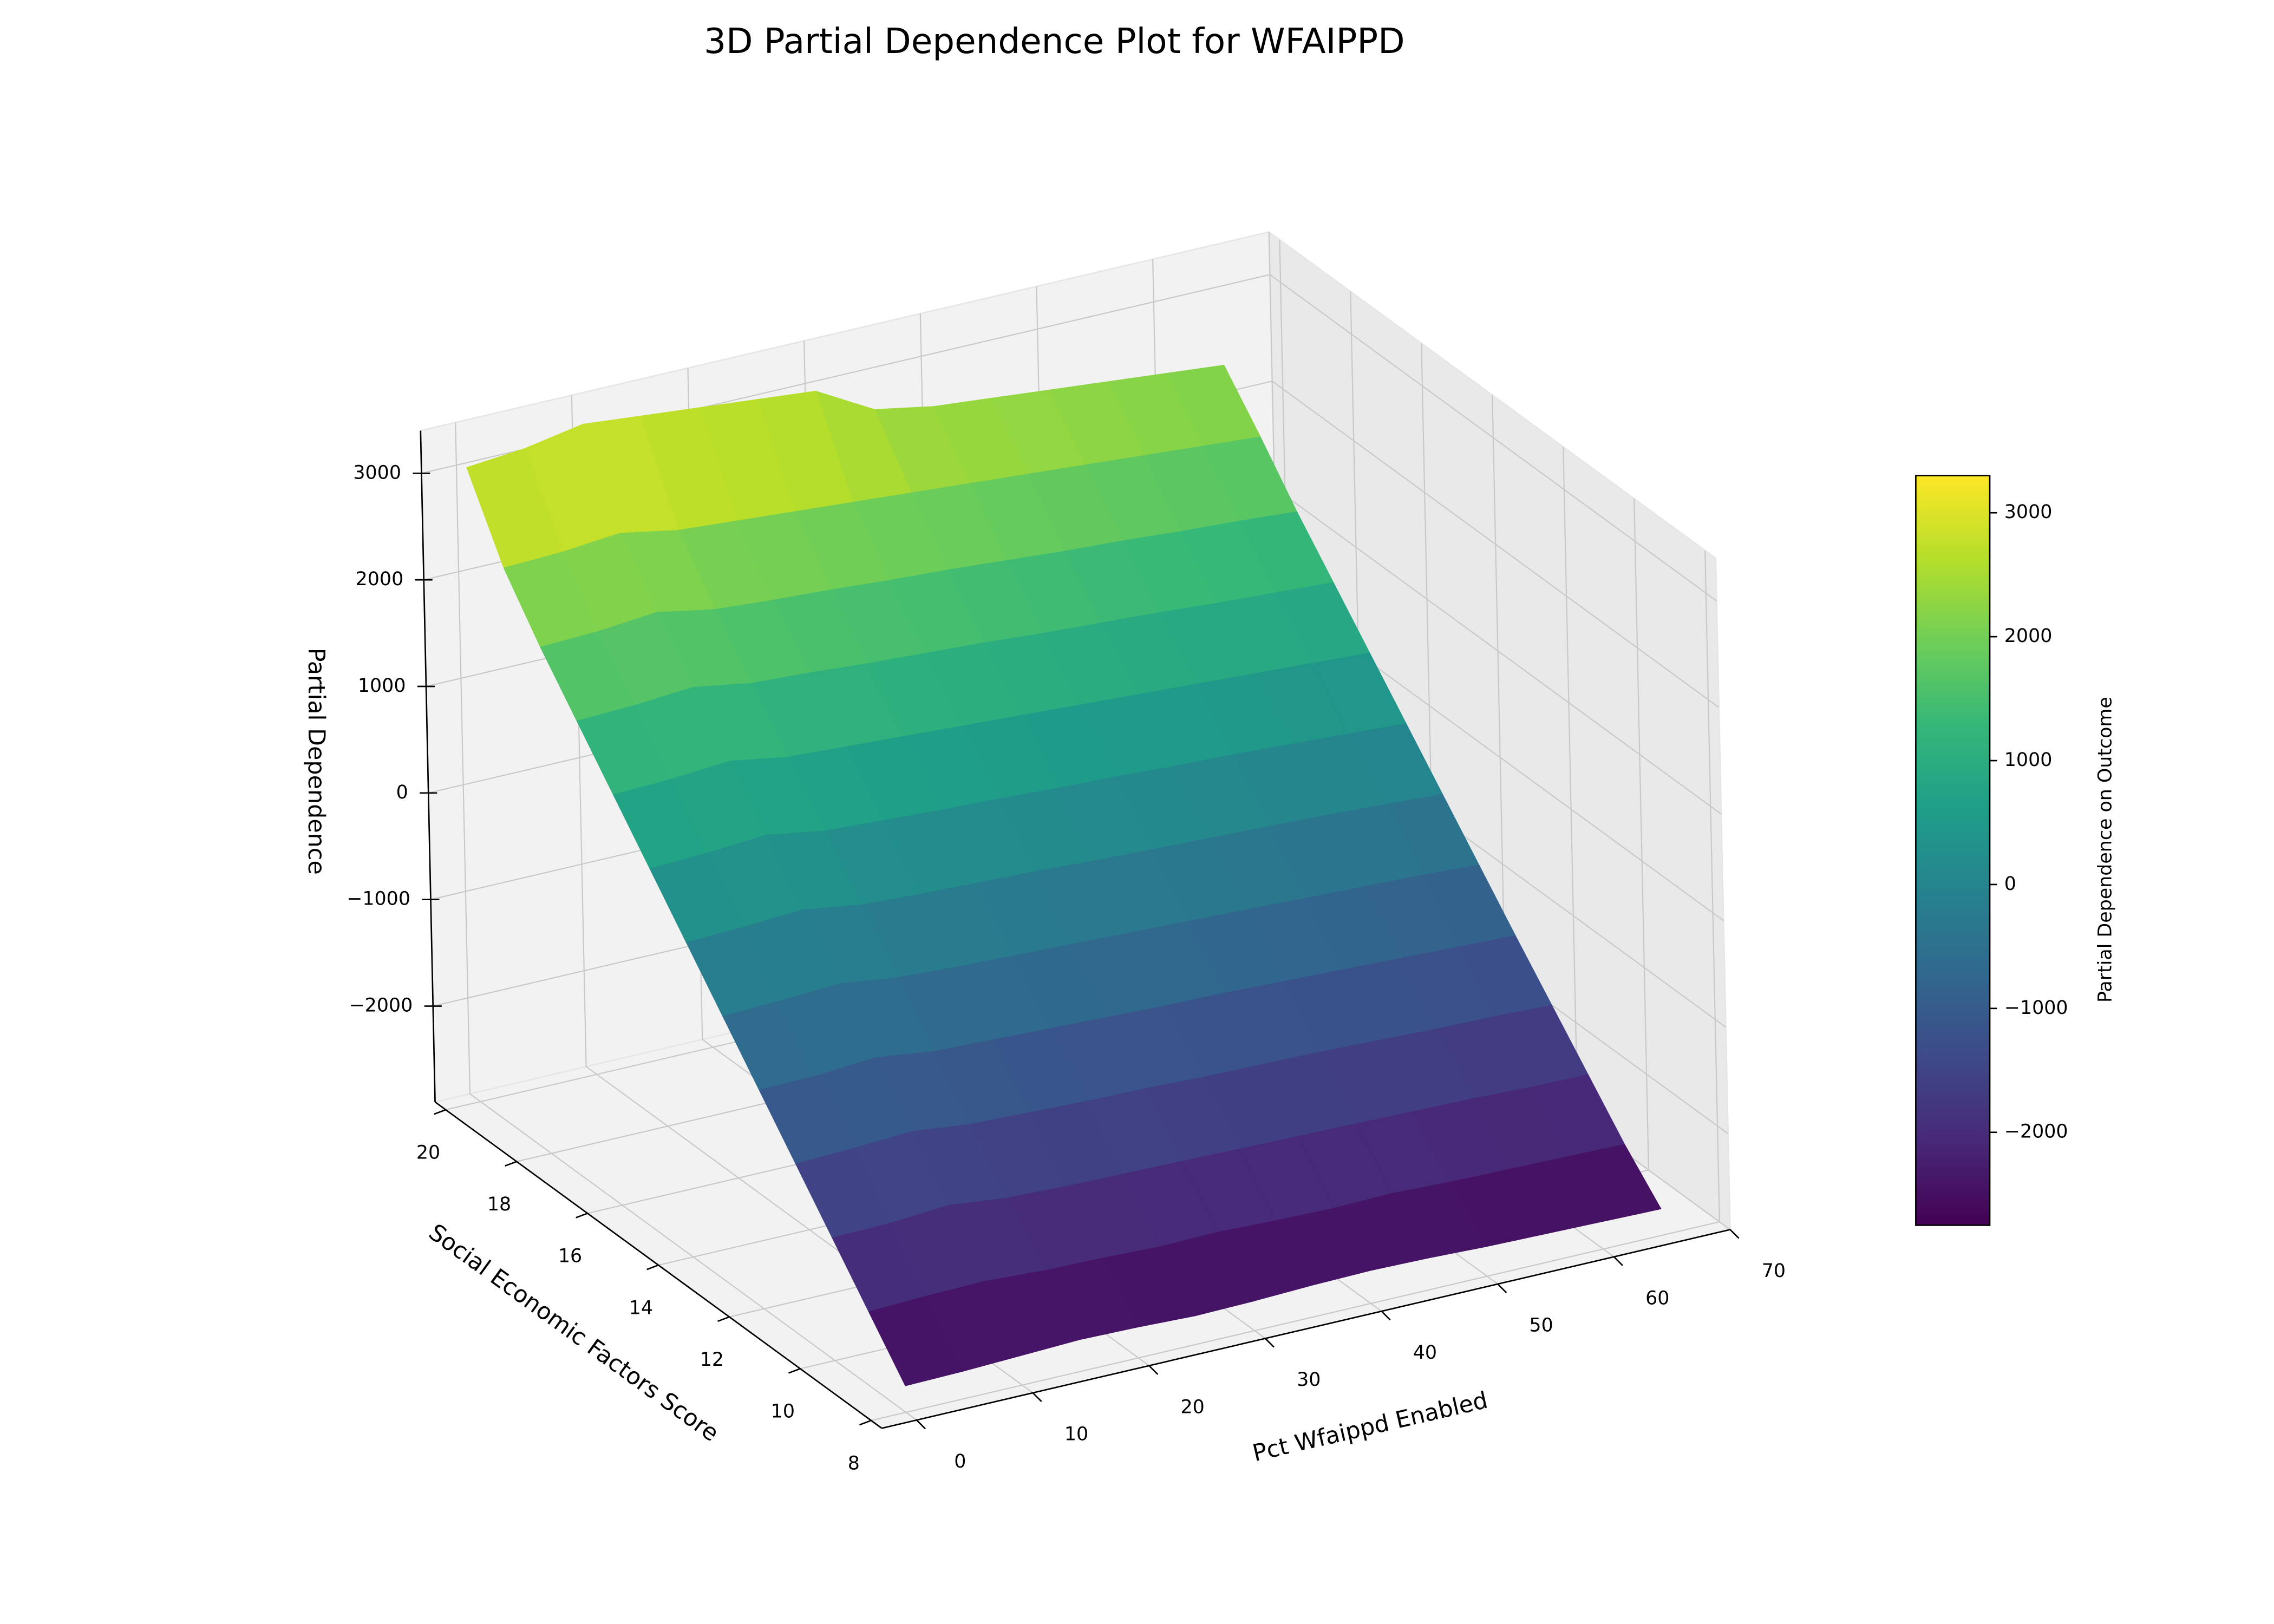 The width and height of the screenshot is (2274, 1624). Describe the element at coordinates (379, 899) in the screenshot. I see `z-tick-label: −1000` at that location.